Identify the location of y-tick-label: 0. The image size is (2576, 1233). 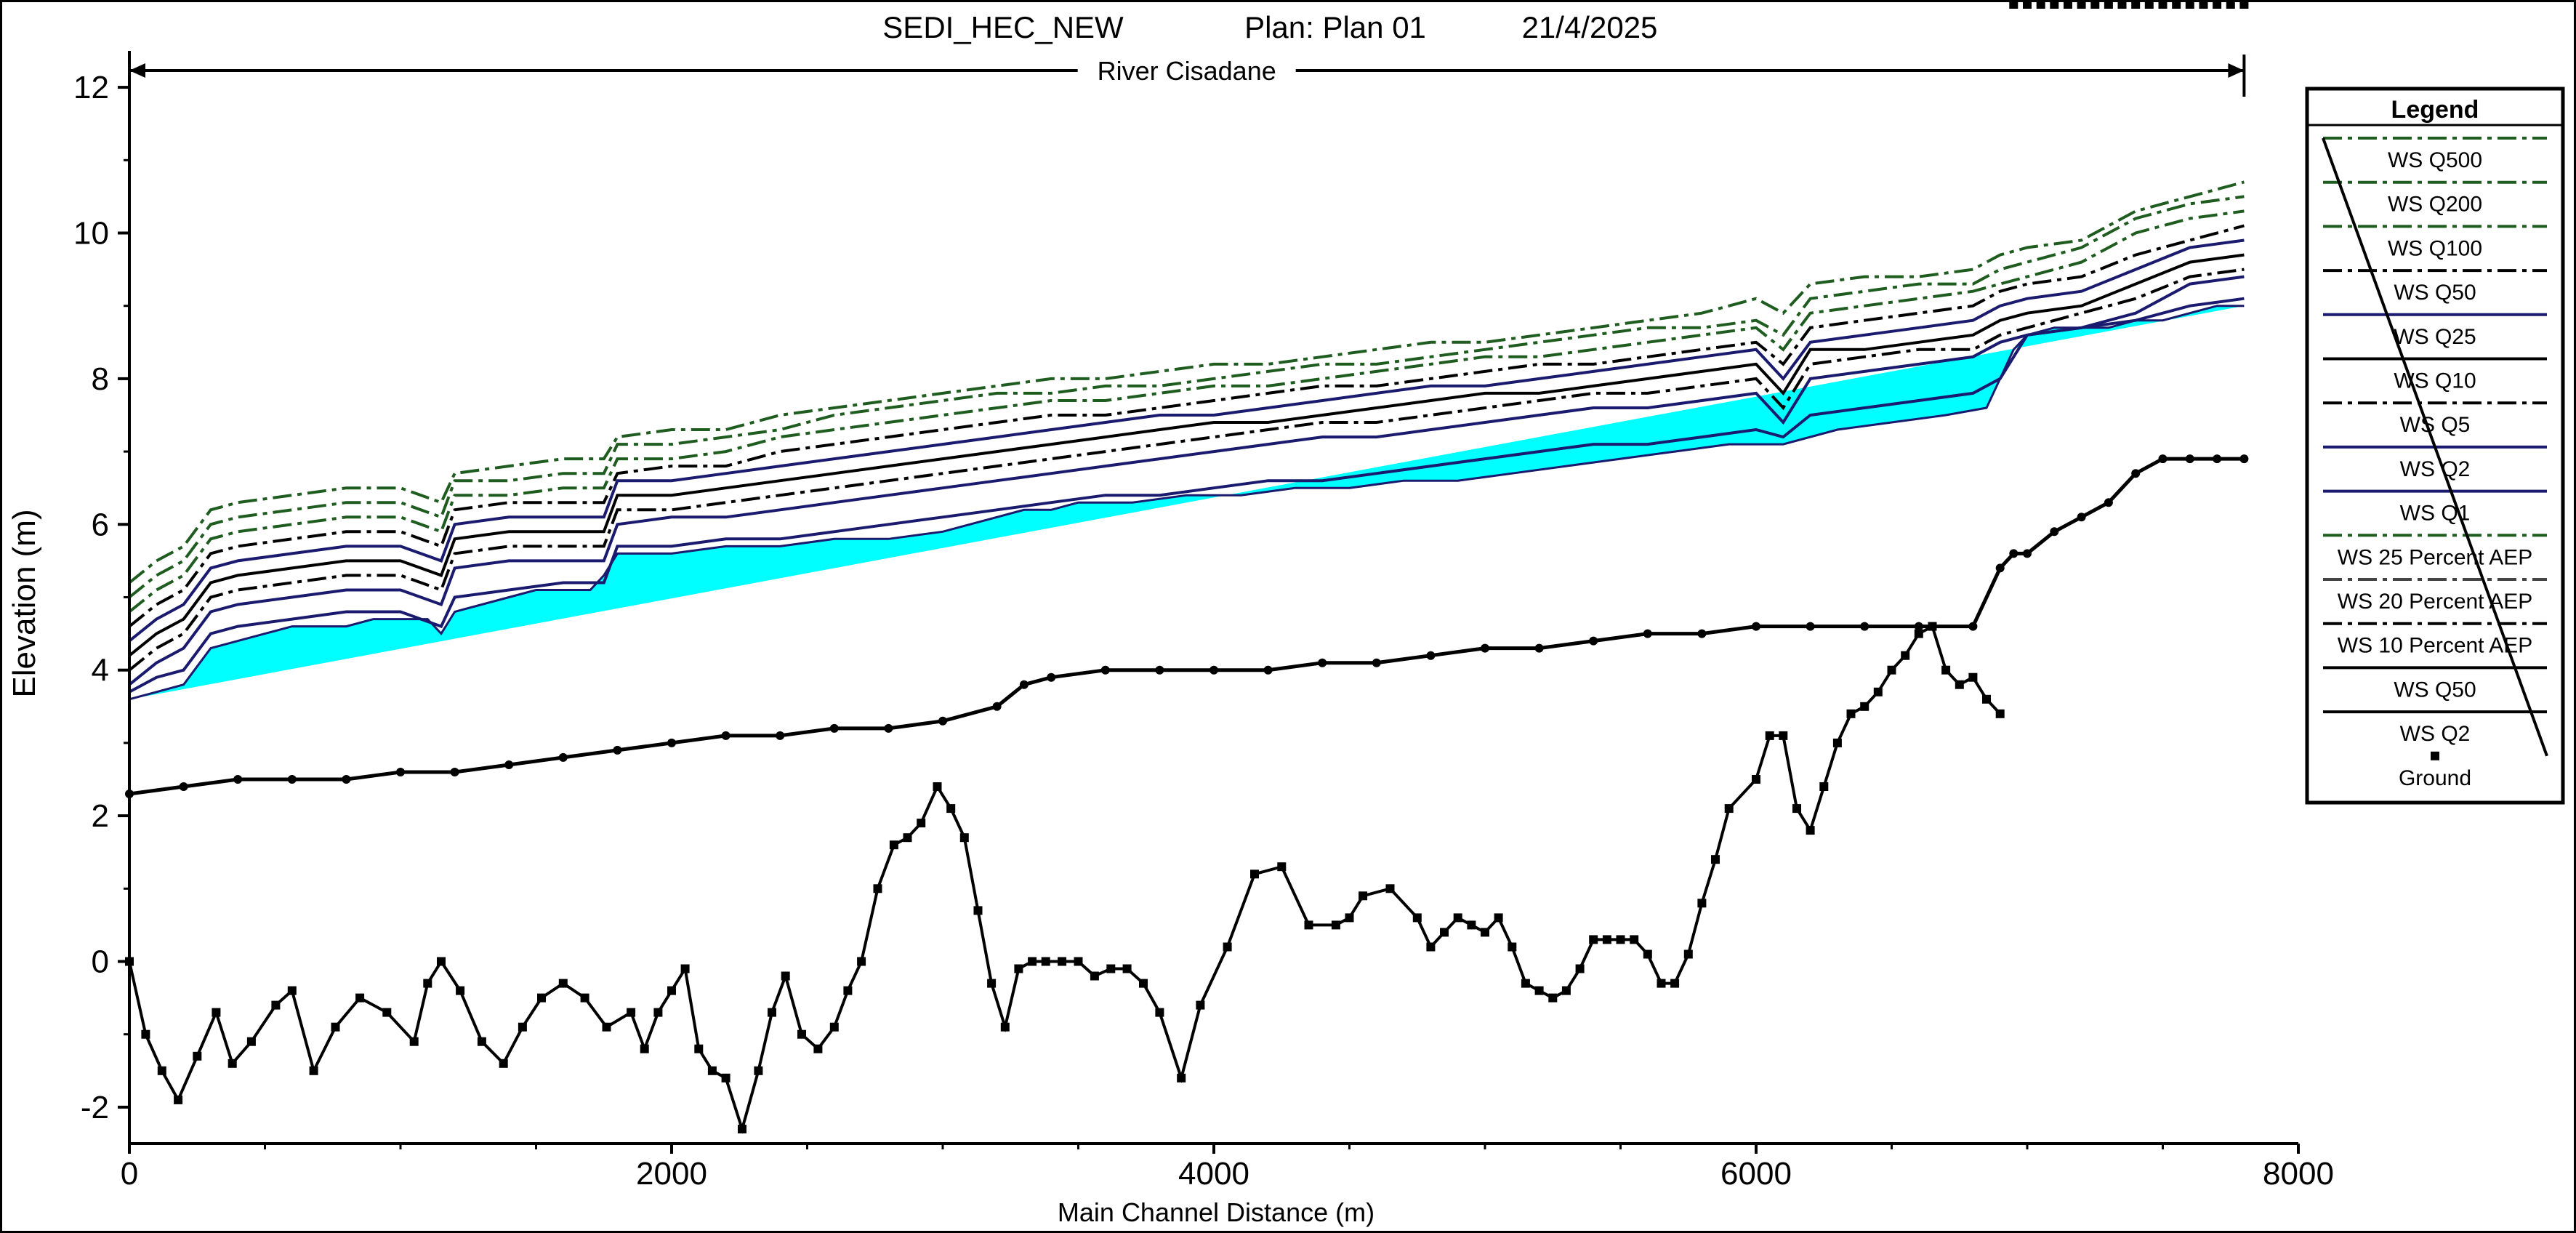
(100, 962).